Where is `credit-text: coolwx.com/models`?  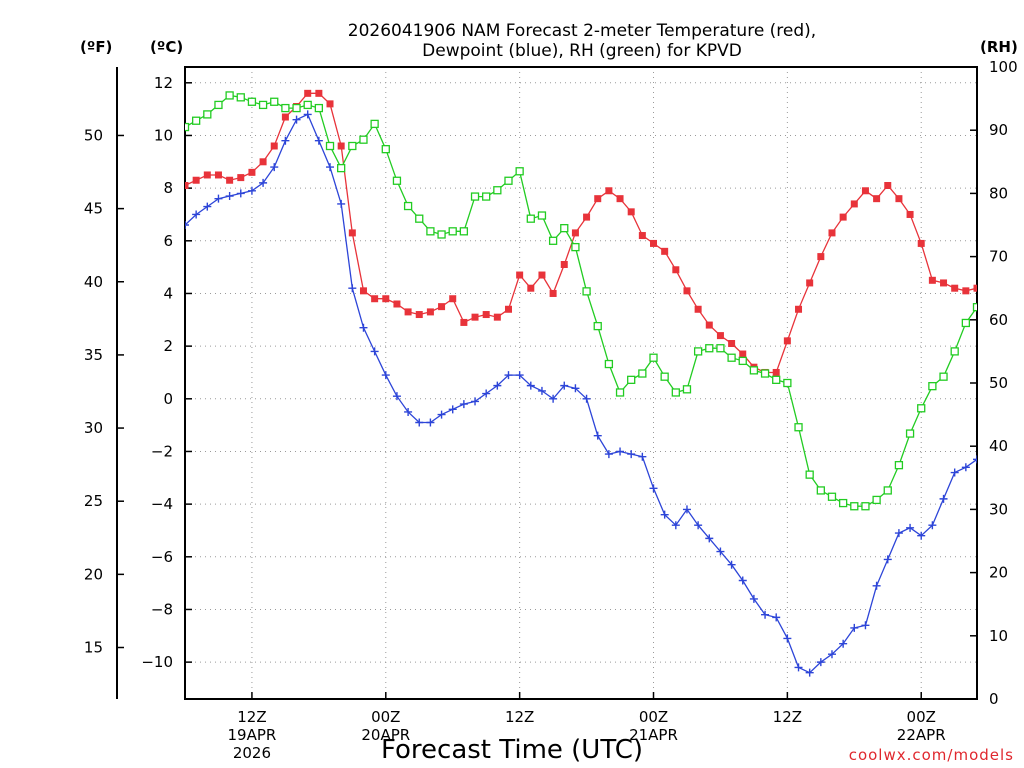
credit-text: coolwx.com/models is located at coordinates (931, 755).